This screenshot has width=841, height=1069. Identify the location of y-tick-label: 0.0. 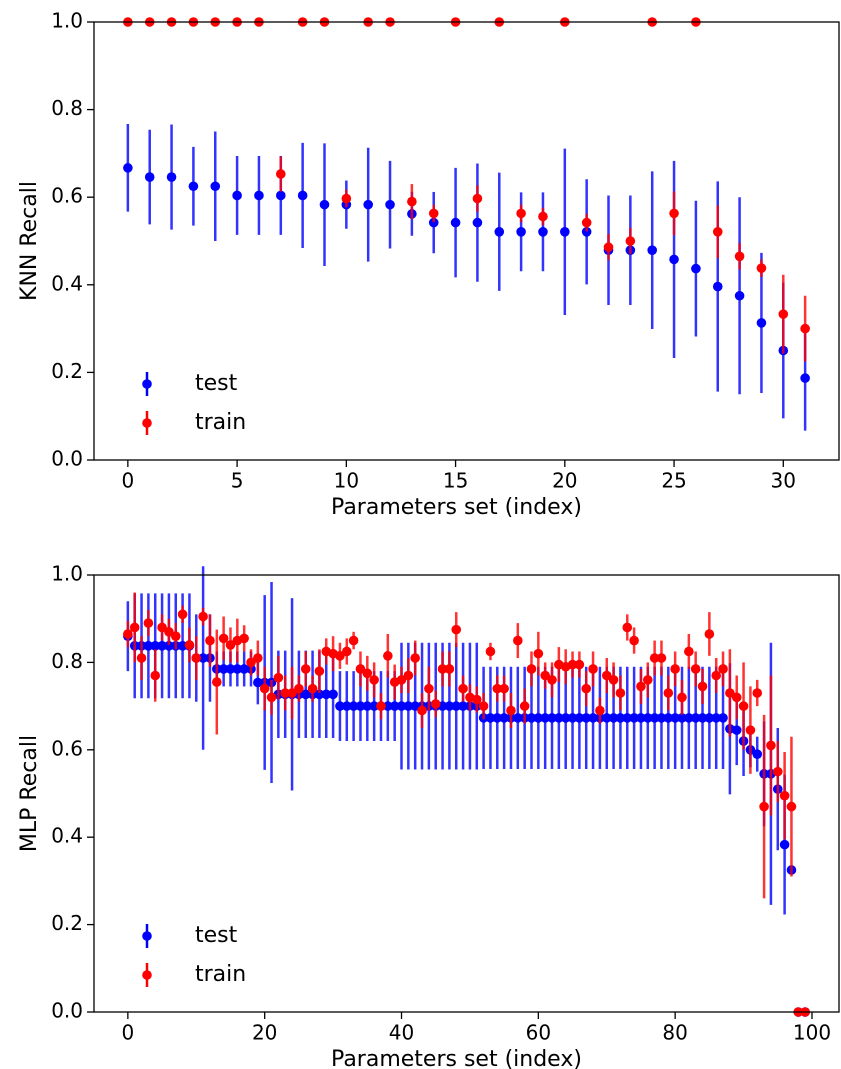
(67, 1011).